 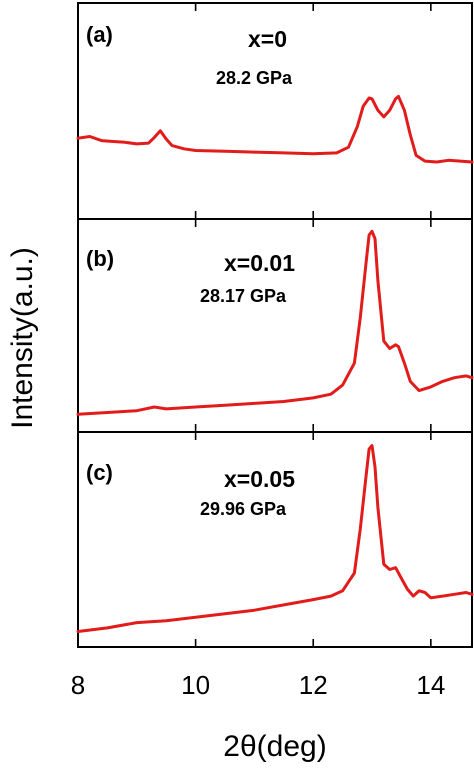 What do you see at coordinates (243, 509) in the screenshot?
I see `pressure-label: 29.96 GPa` at bounding box center [243, 509].